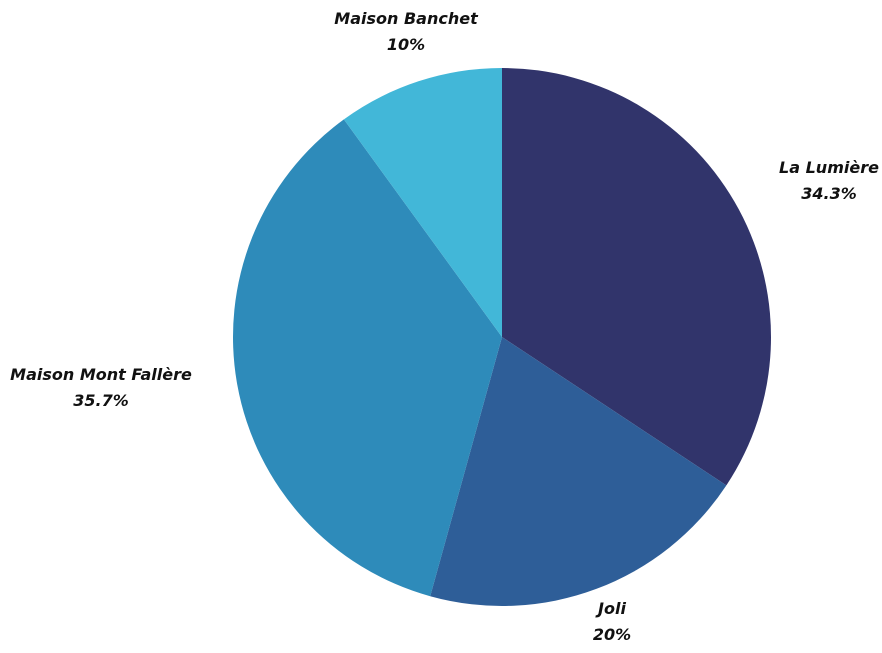 Image resolution: width=882 pixels, height=653 pixels. Describe the element at coordinates (578, 471) in the screenshot. I see `pie-slice-joli` at that location.